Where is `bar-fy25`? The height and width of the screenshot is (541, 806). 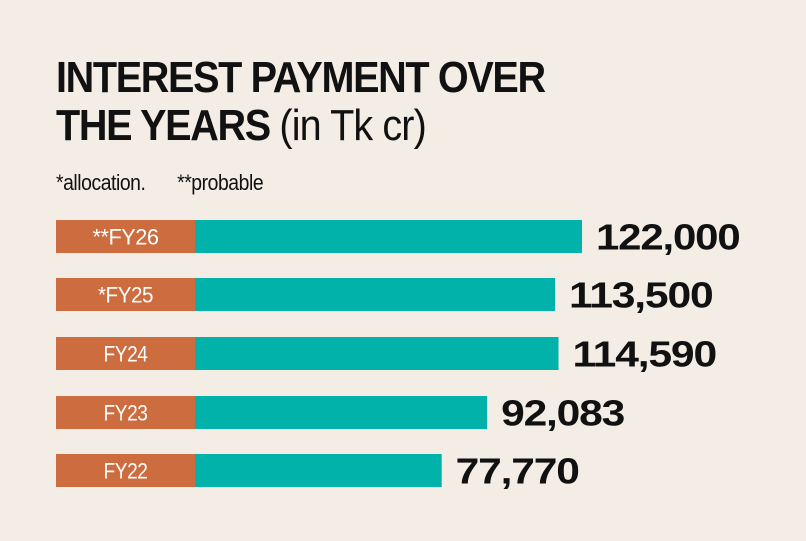
bar-fy25 is located at coordinates (375, 294).